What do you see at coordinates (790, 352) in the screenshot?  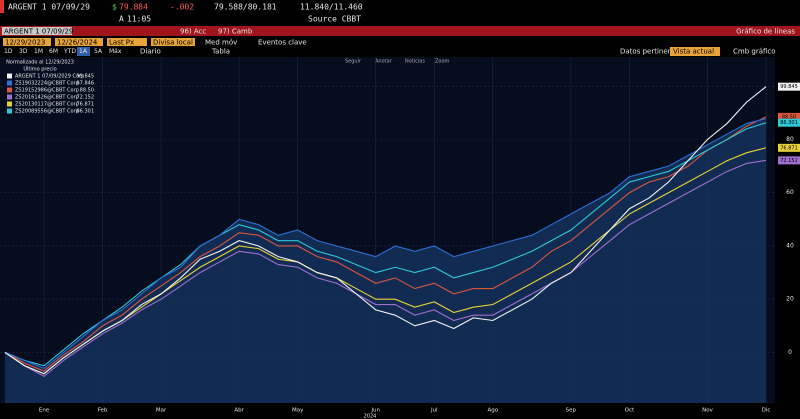 I see `y-tick-label: 0` at bounding box center [790, 352].